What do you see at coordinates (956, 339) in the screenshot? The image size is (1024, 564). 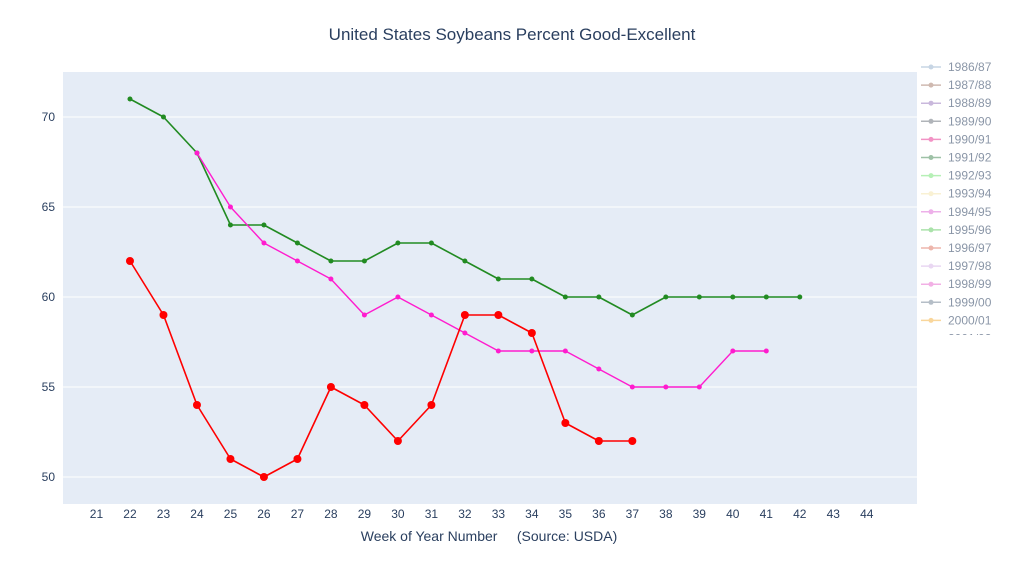 I see `legend-item: 2001/02` at bounding box center [956, 339].